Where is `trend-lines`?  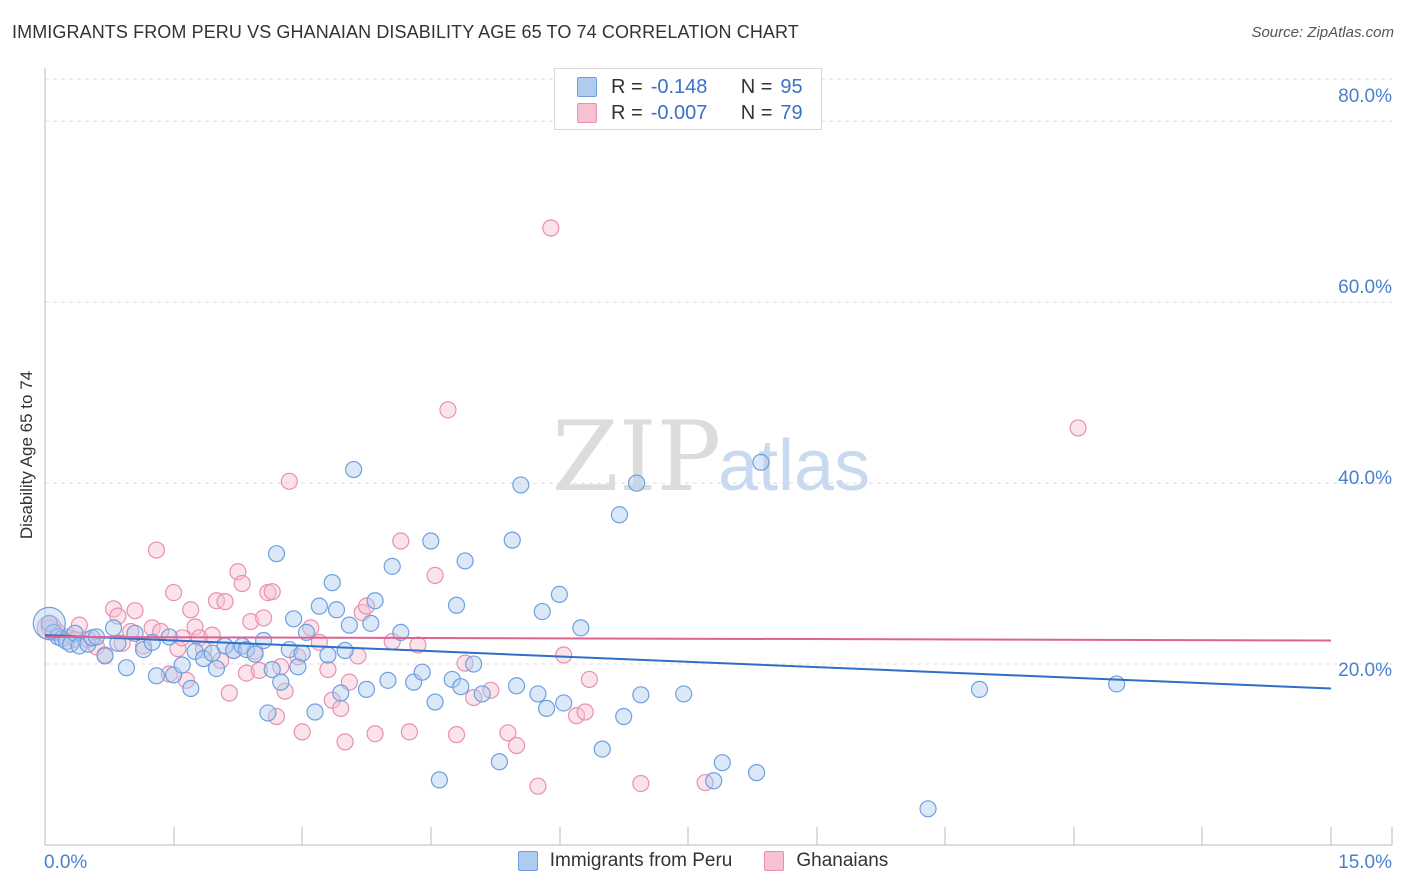 trend-lines is located at coordinates (688, 662).